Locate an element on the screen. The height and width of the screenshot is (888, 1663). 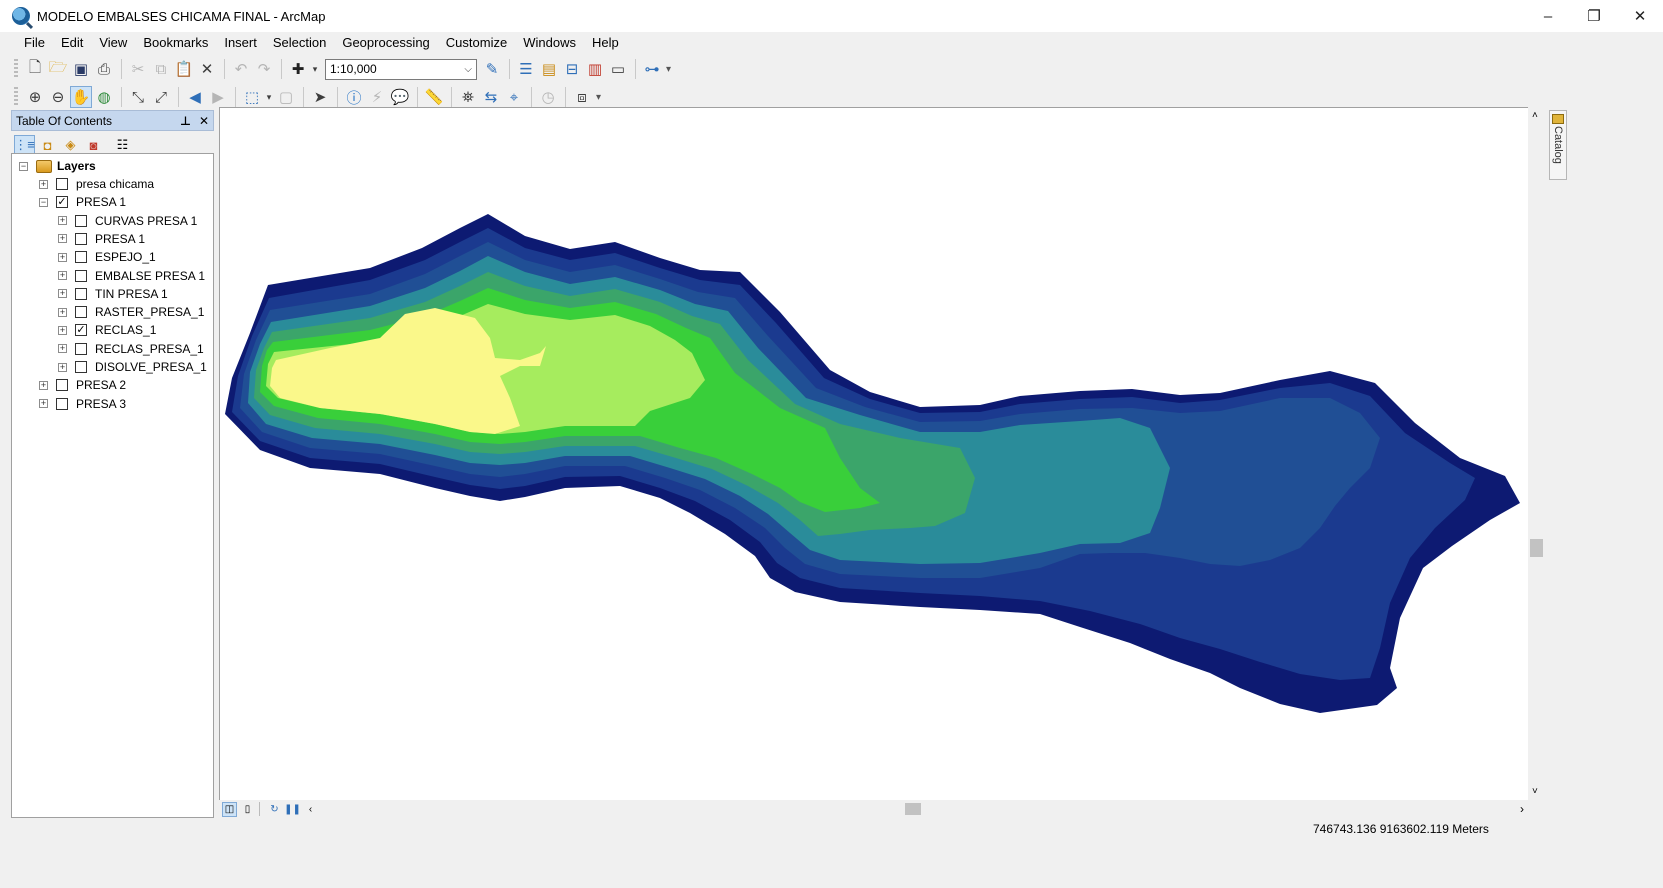
layer-row: + TIN PRESA 1 is located at coordinates (113, 294).